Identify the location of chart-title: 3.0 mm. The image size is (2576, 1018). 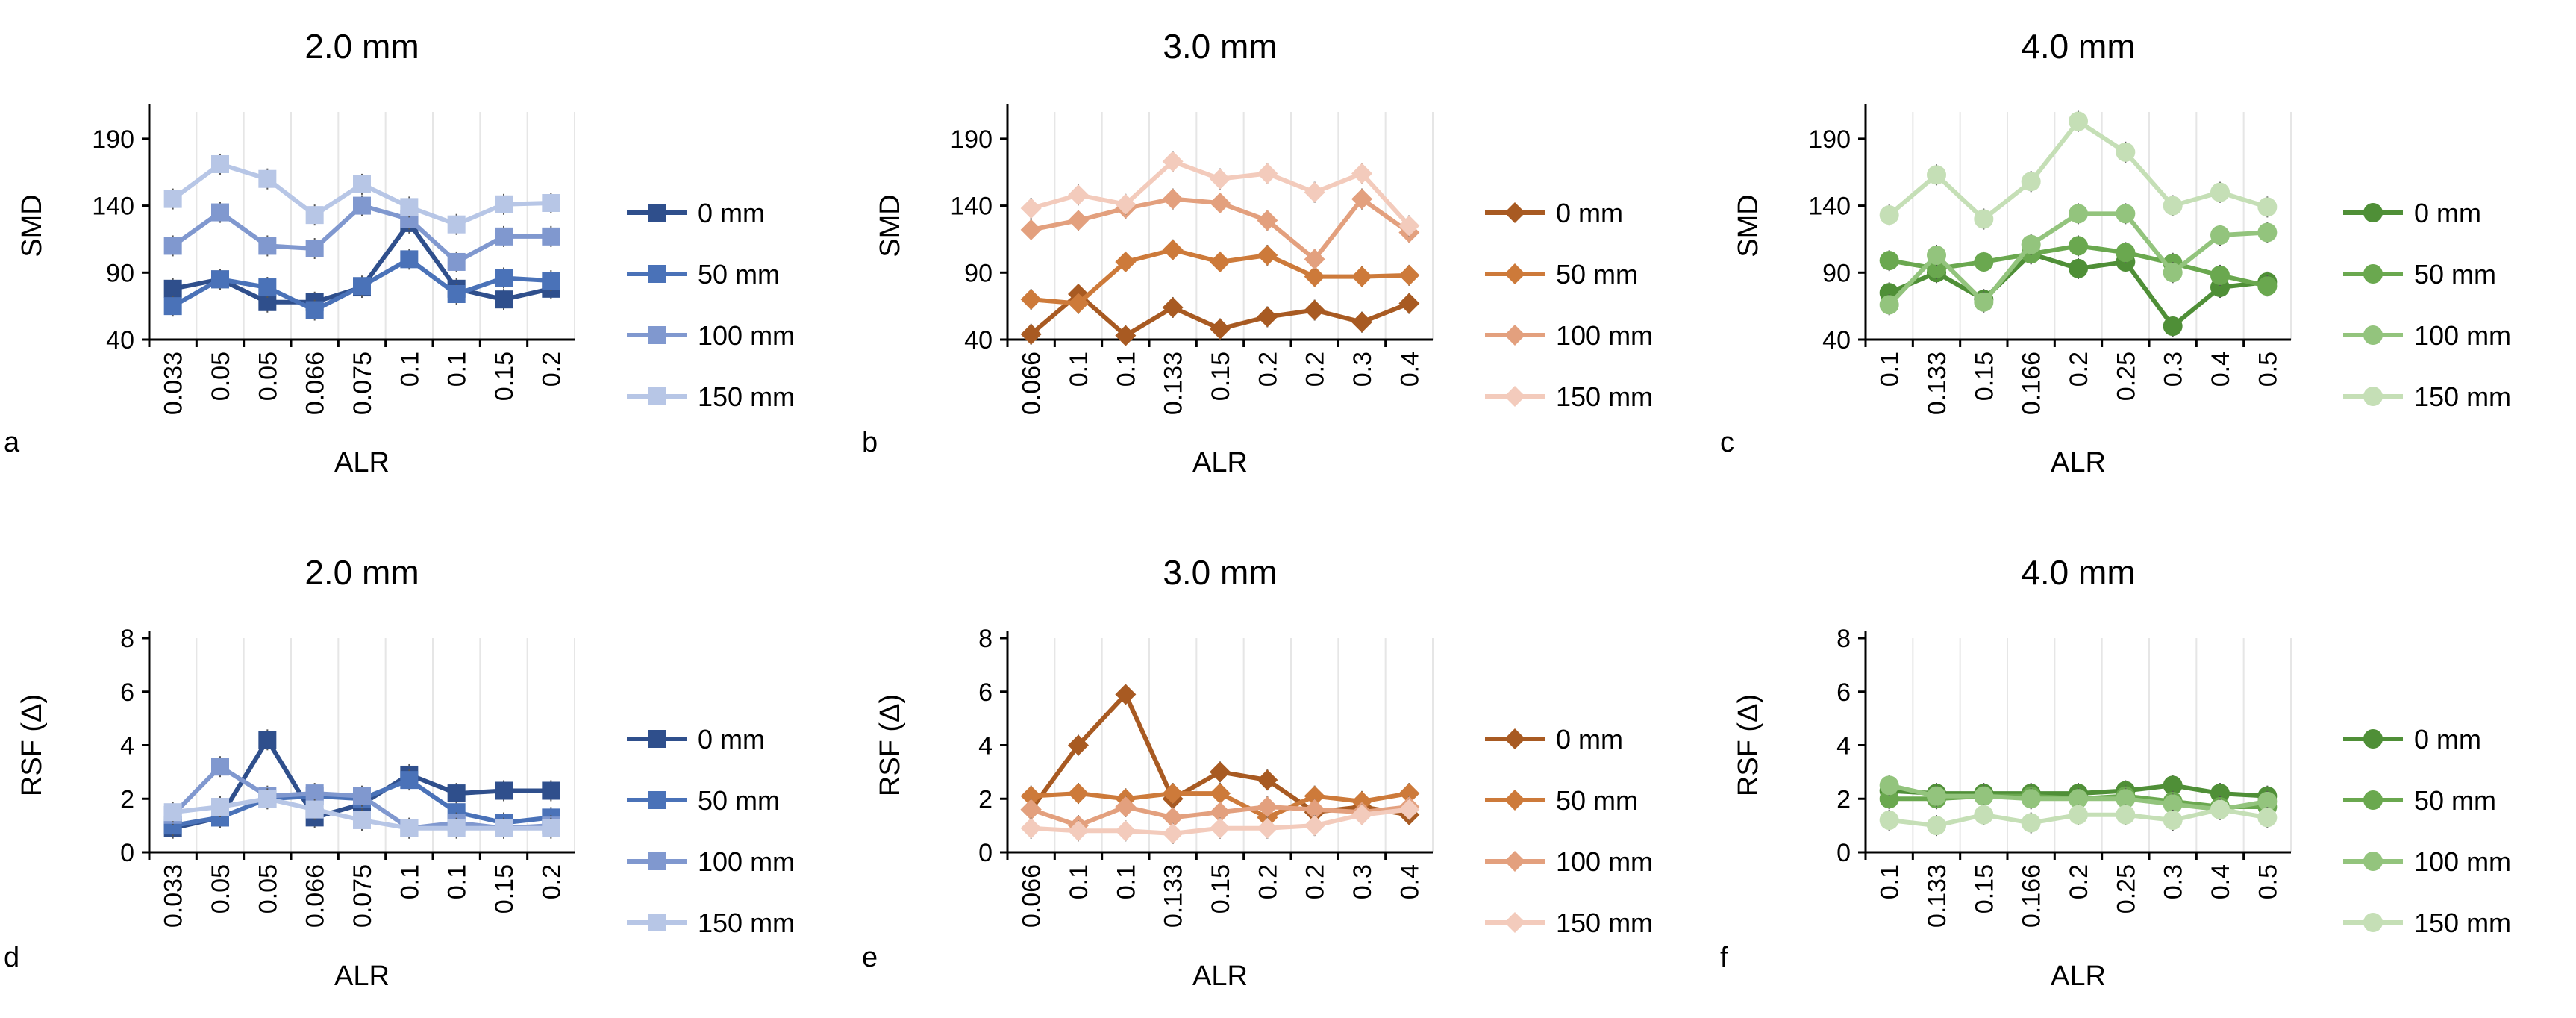
(1220, 572).